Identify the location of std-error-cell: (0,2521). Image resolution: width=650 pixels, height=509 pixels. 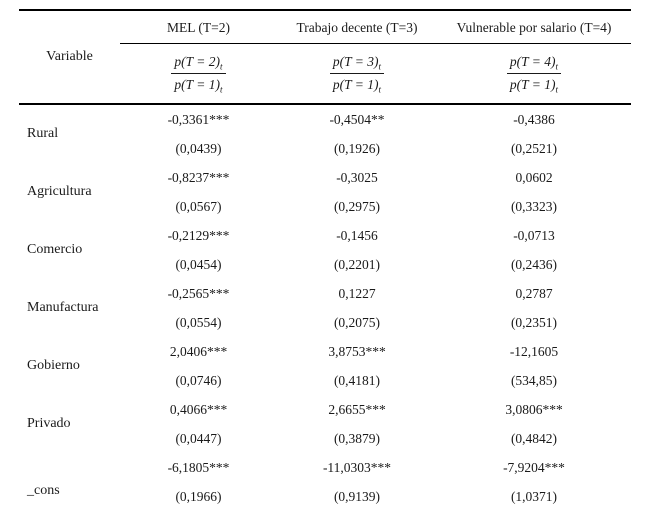
(534, 148).